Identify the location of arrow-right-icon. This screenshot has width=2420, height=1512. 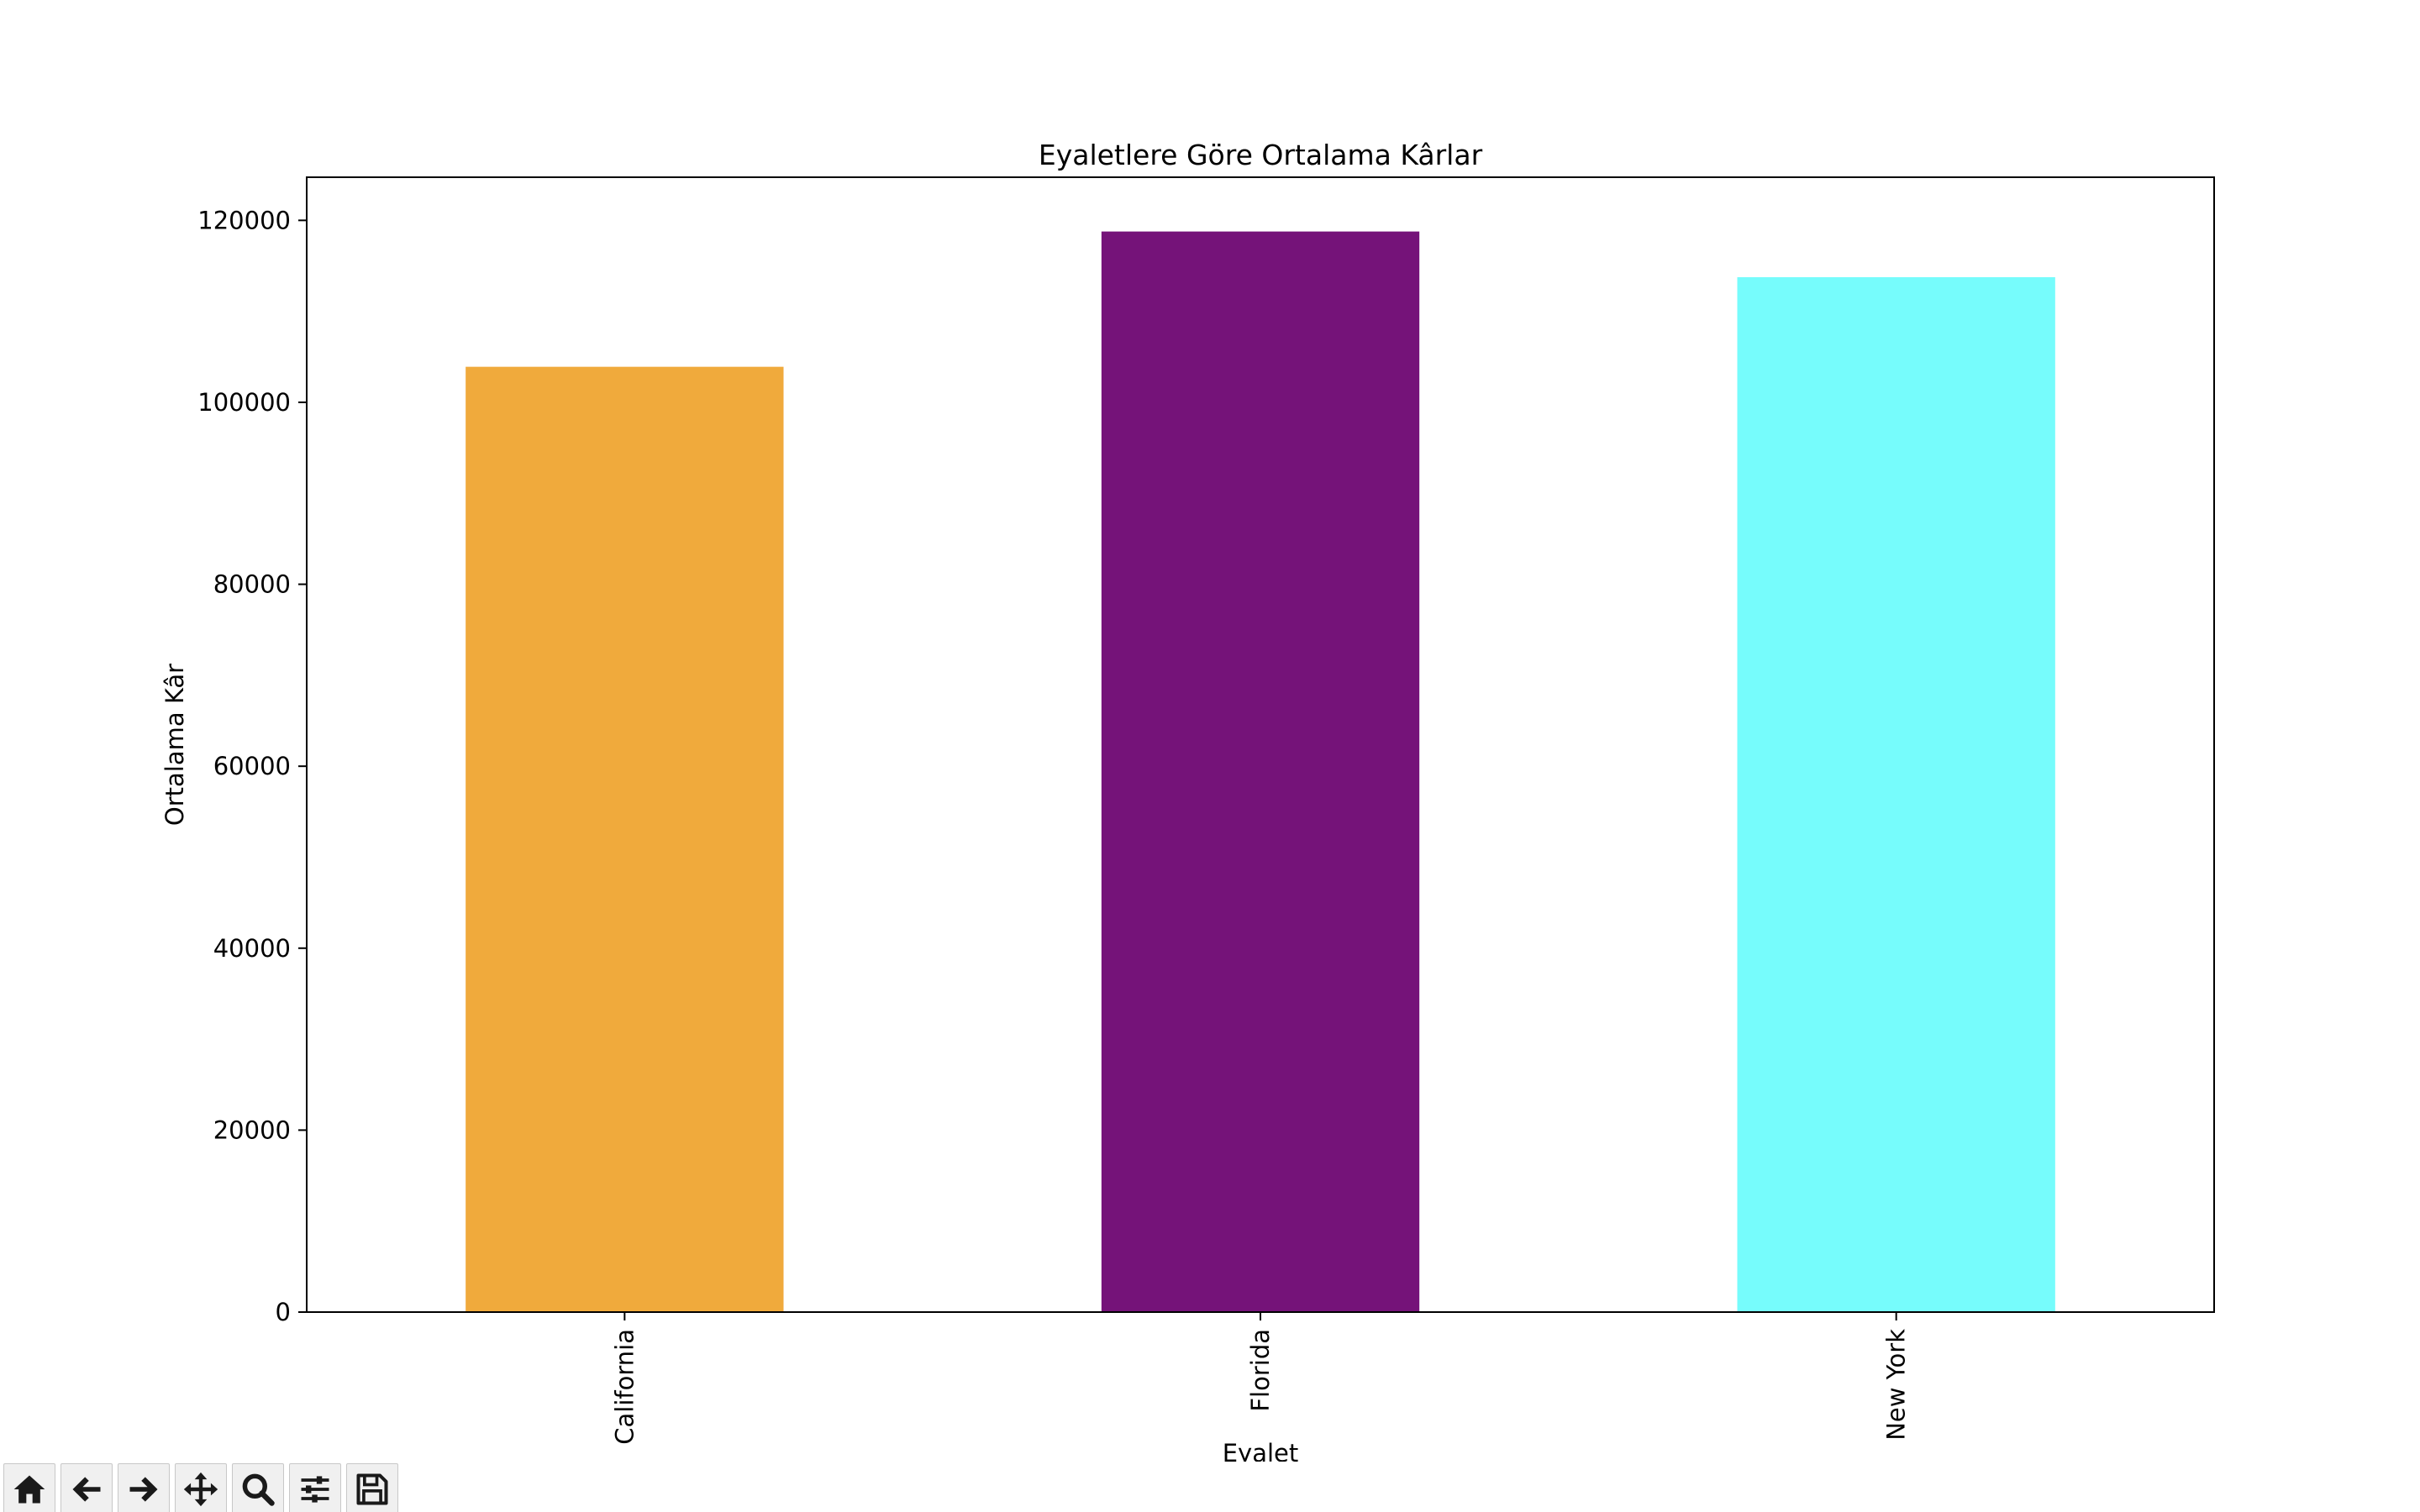
(143, 1489).